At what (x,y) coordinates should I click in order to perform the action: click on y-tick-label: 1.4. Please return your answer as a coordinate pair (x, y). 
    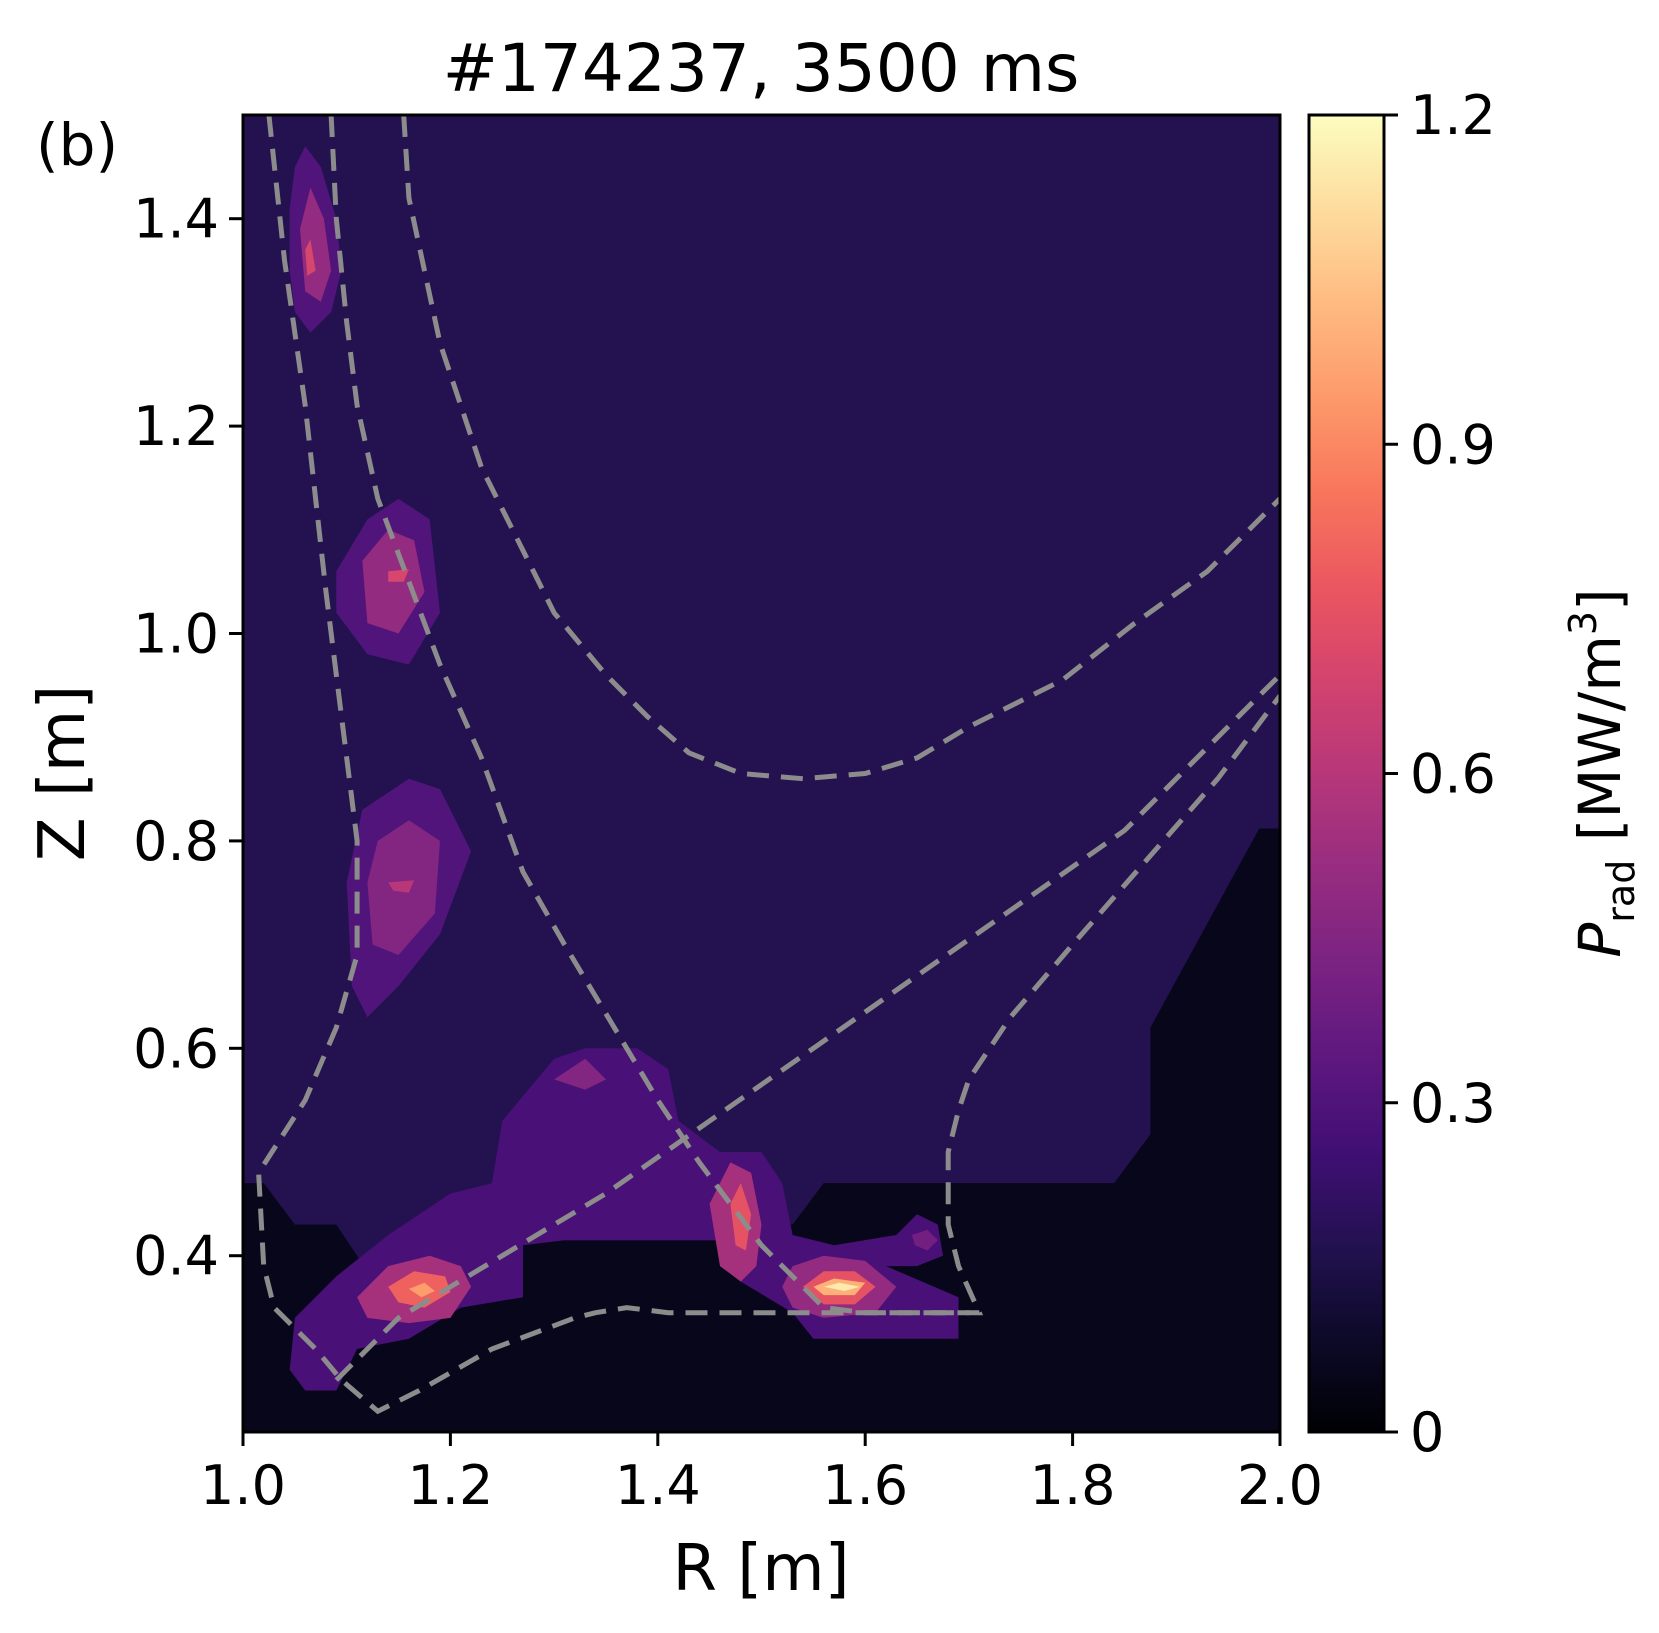
    Looking at the image, I should click on (176, 219).